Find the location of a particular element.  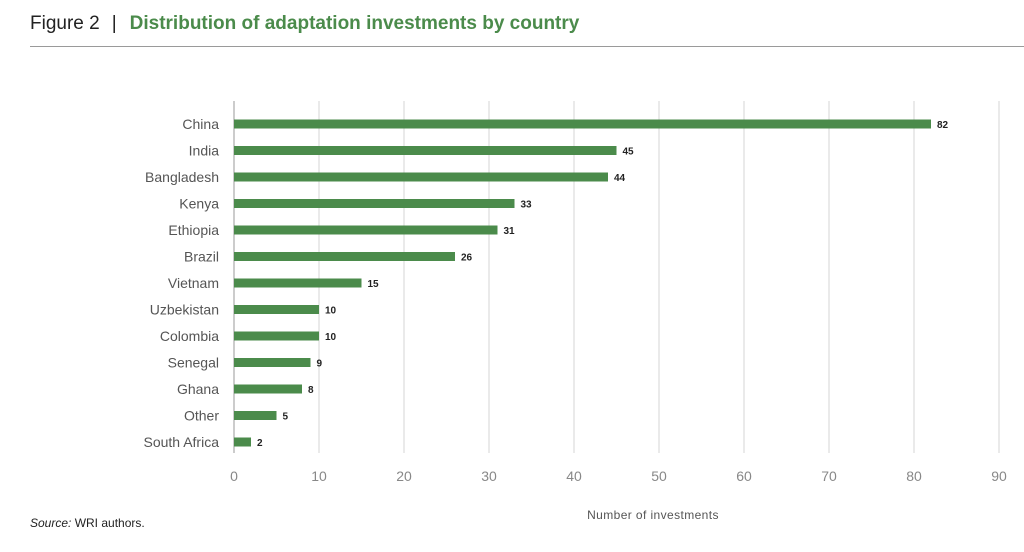

x-tick-label: 50 is located at coordinates (659, 476).